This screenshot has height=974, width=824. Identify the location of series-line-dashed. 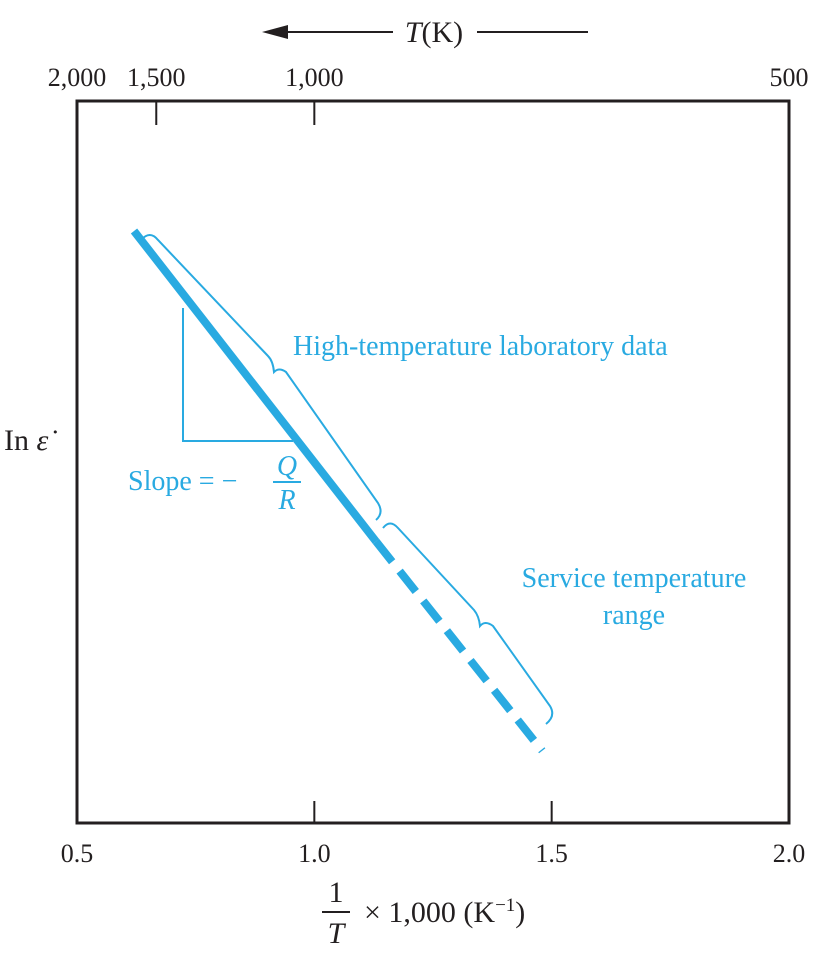
(459, 646).